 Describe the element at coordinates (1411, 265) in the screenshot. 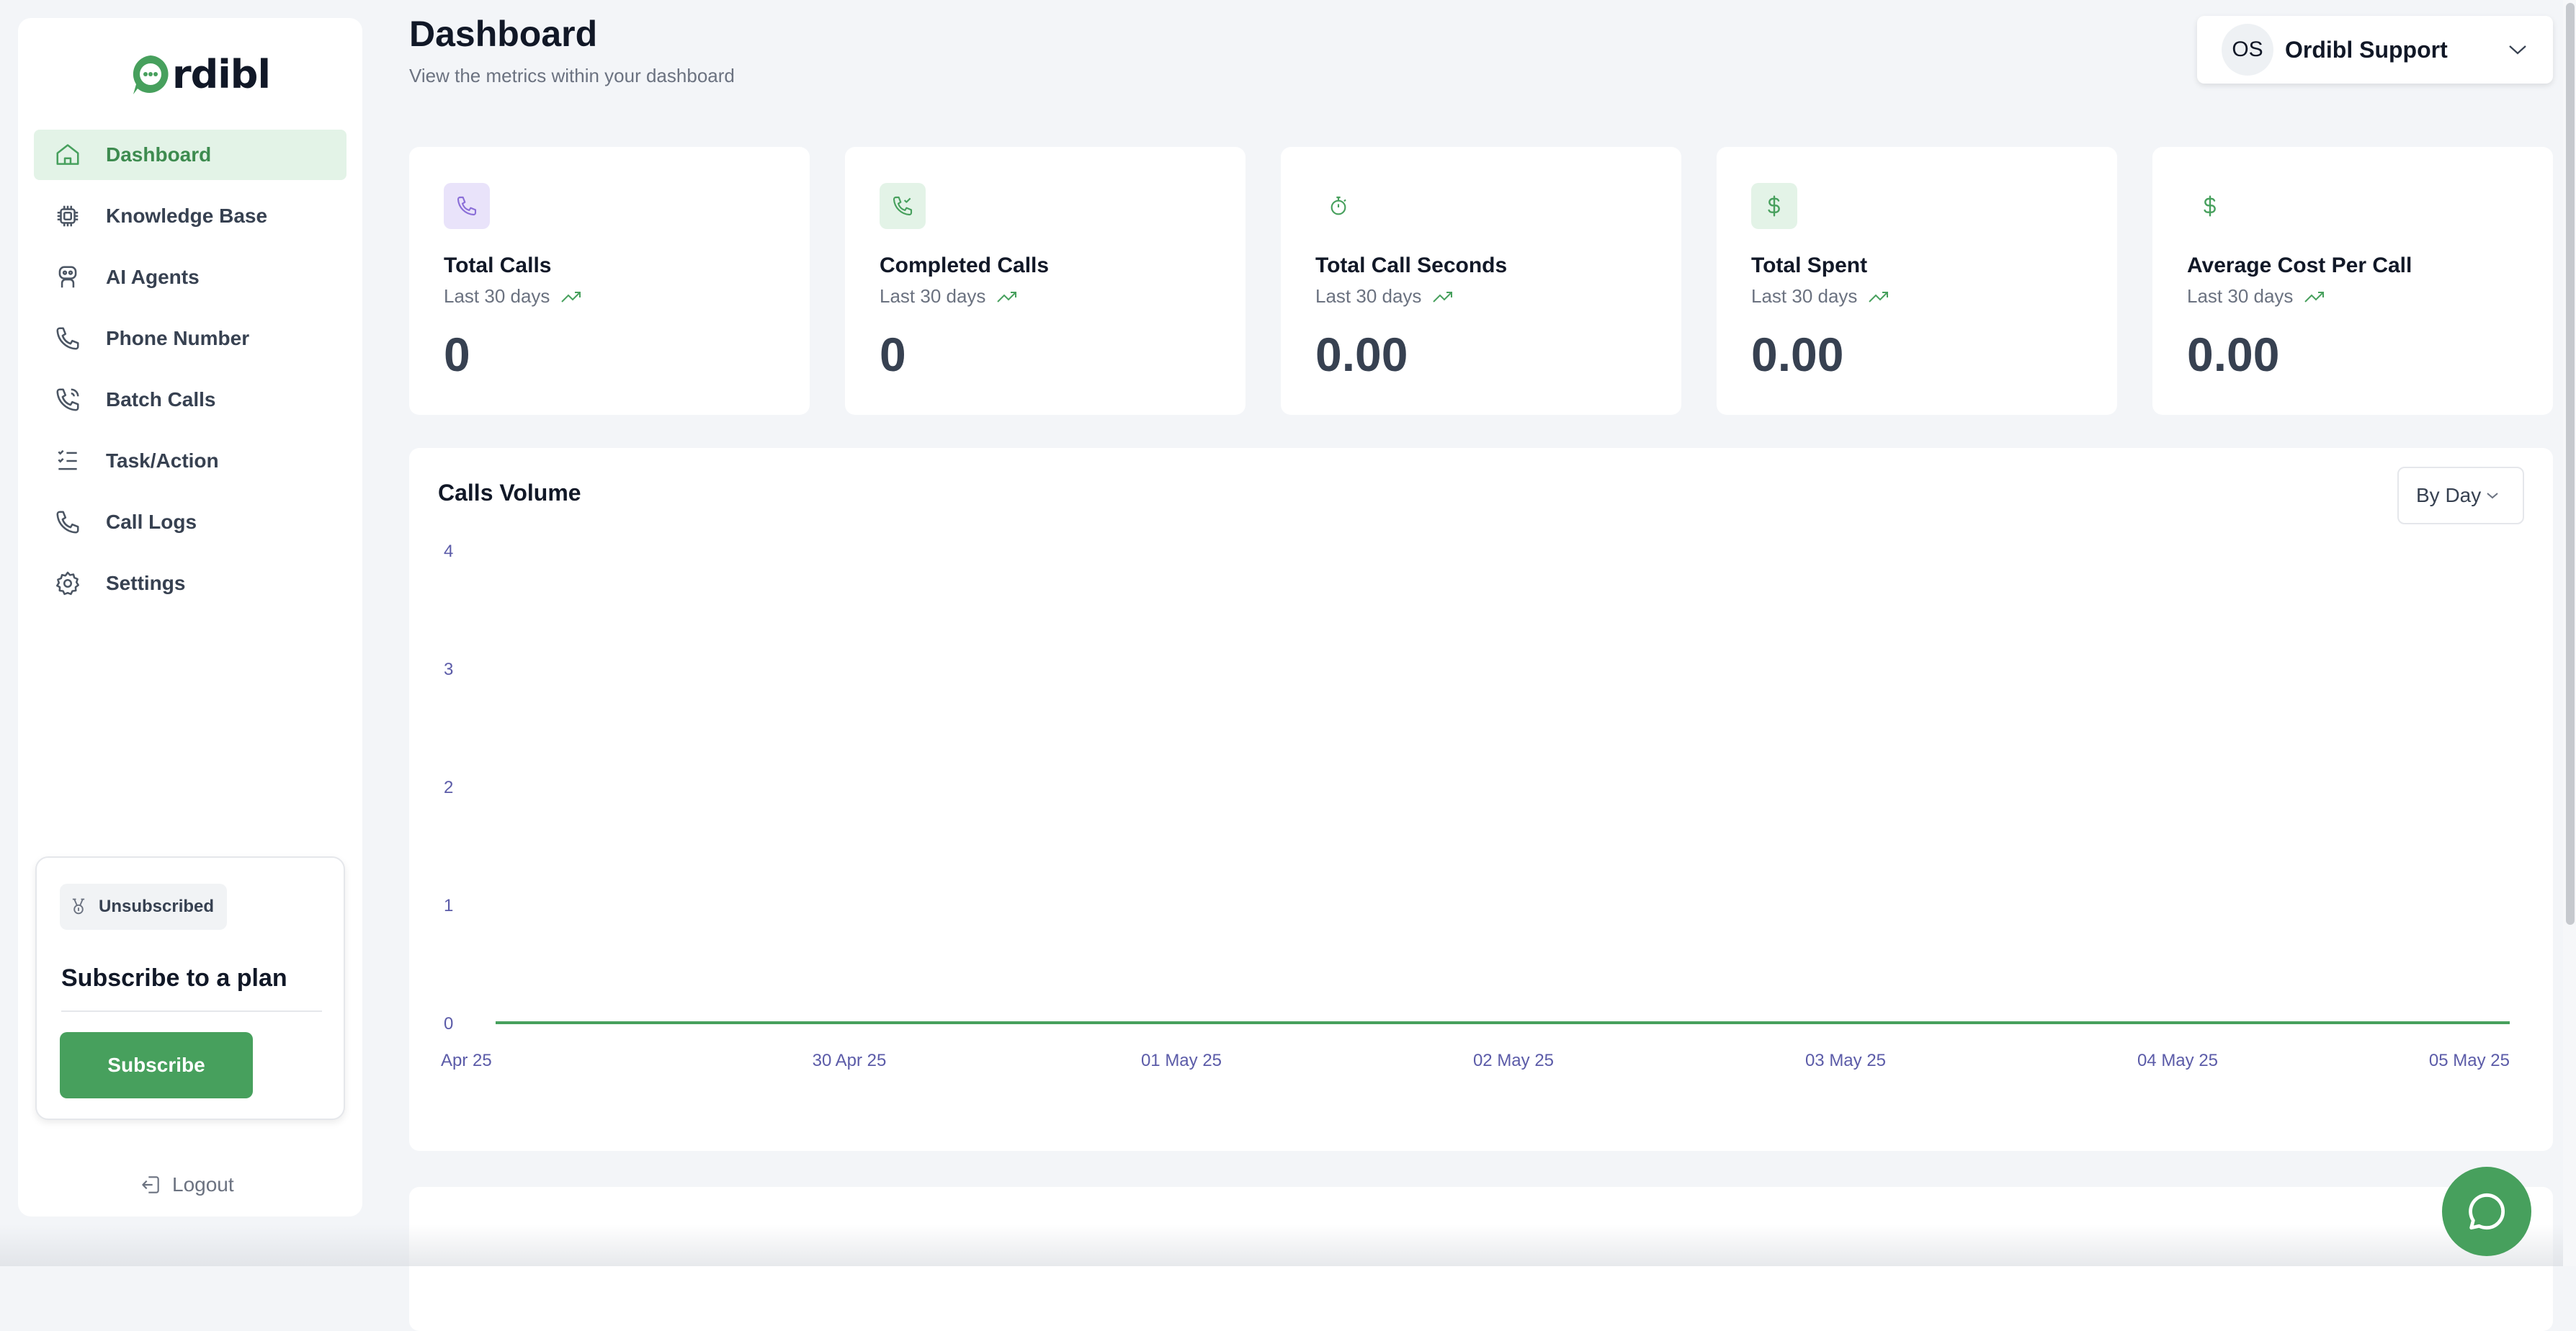

I see `stat-label: Total Call Seconds` at that location.